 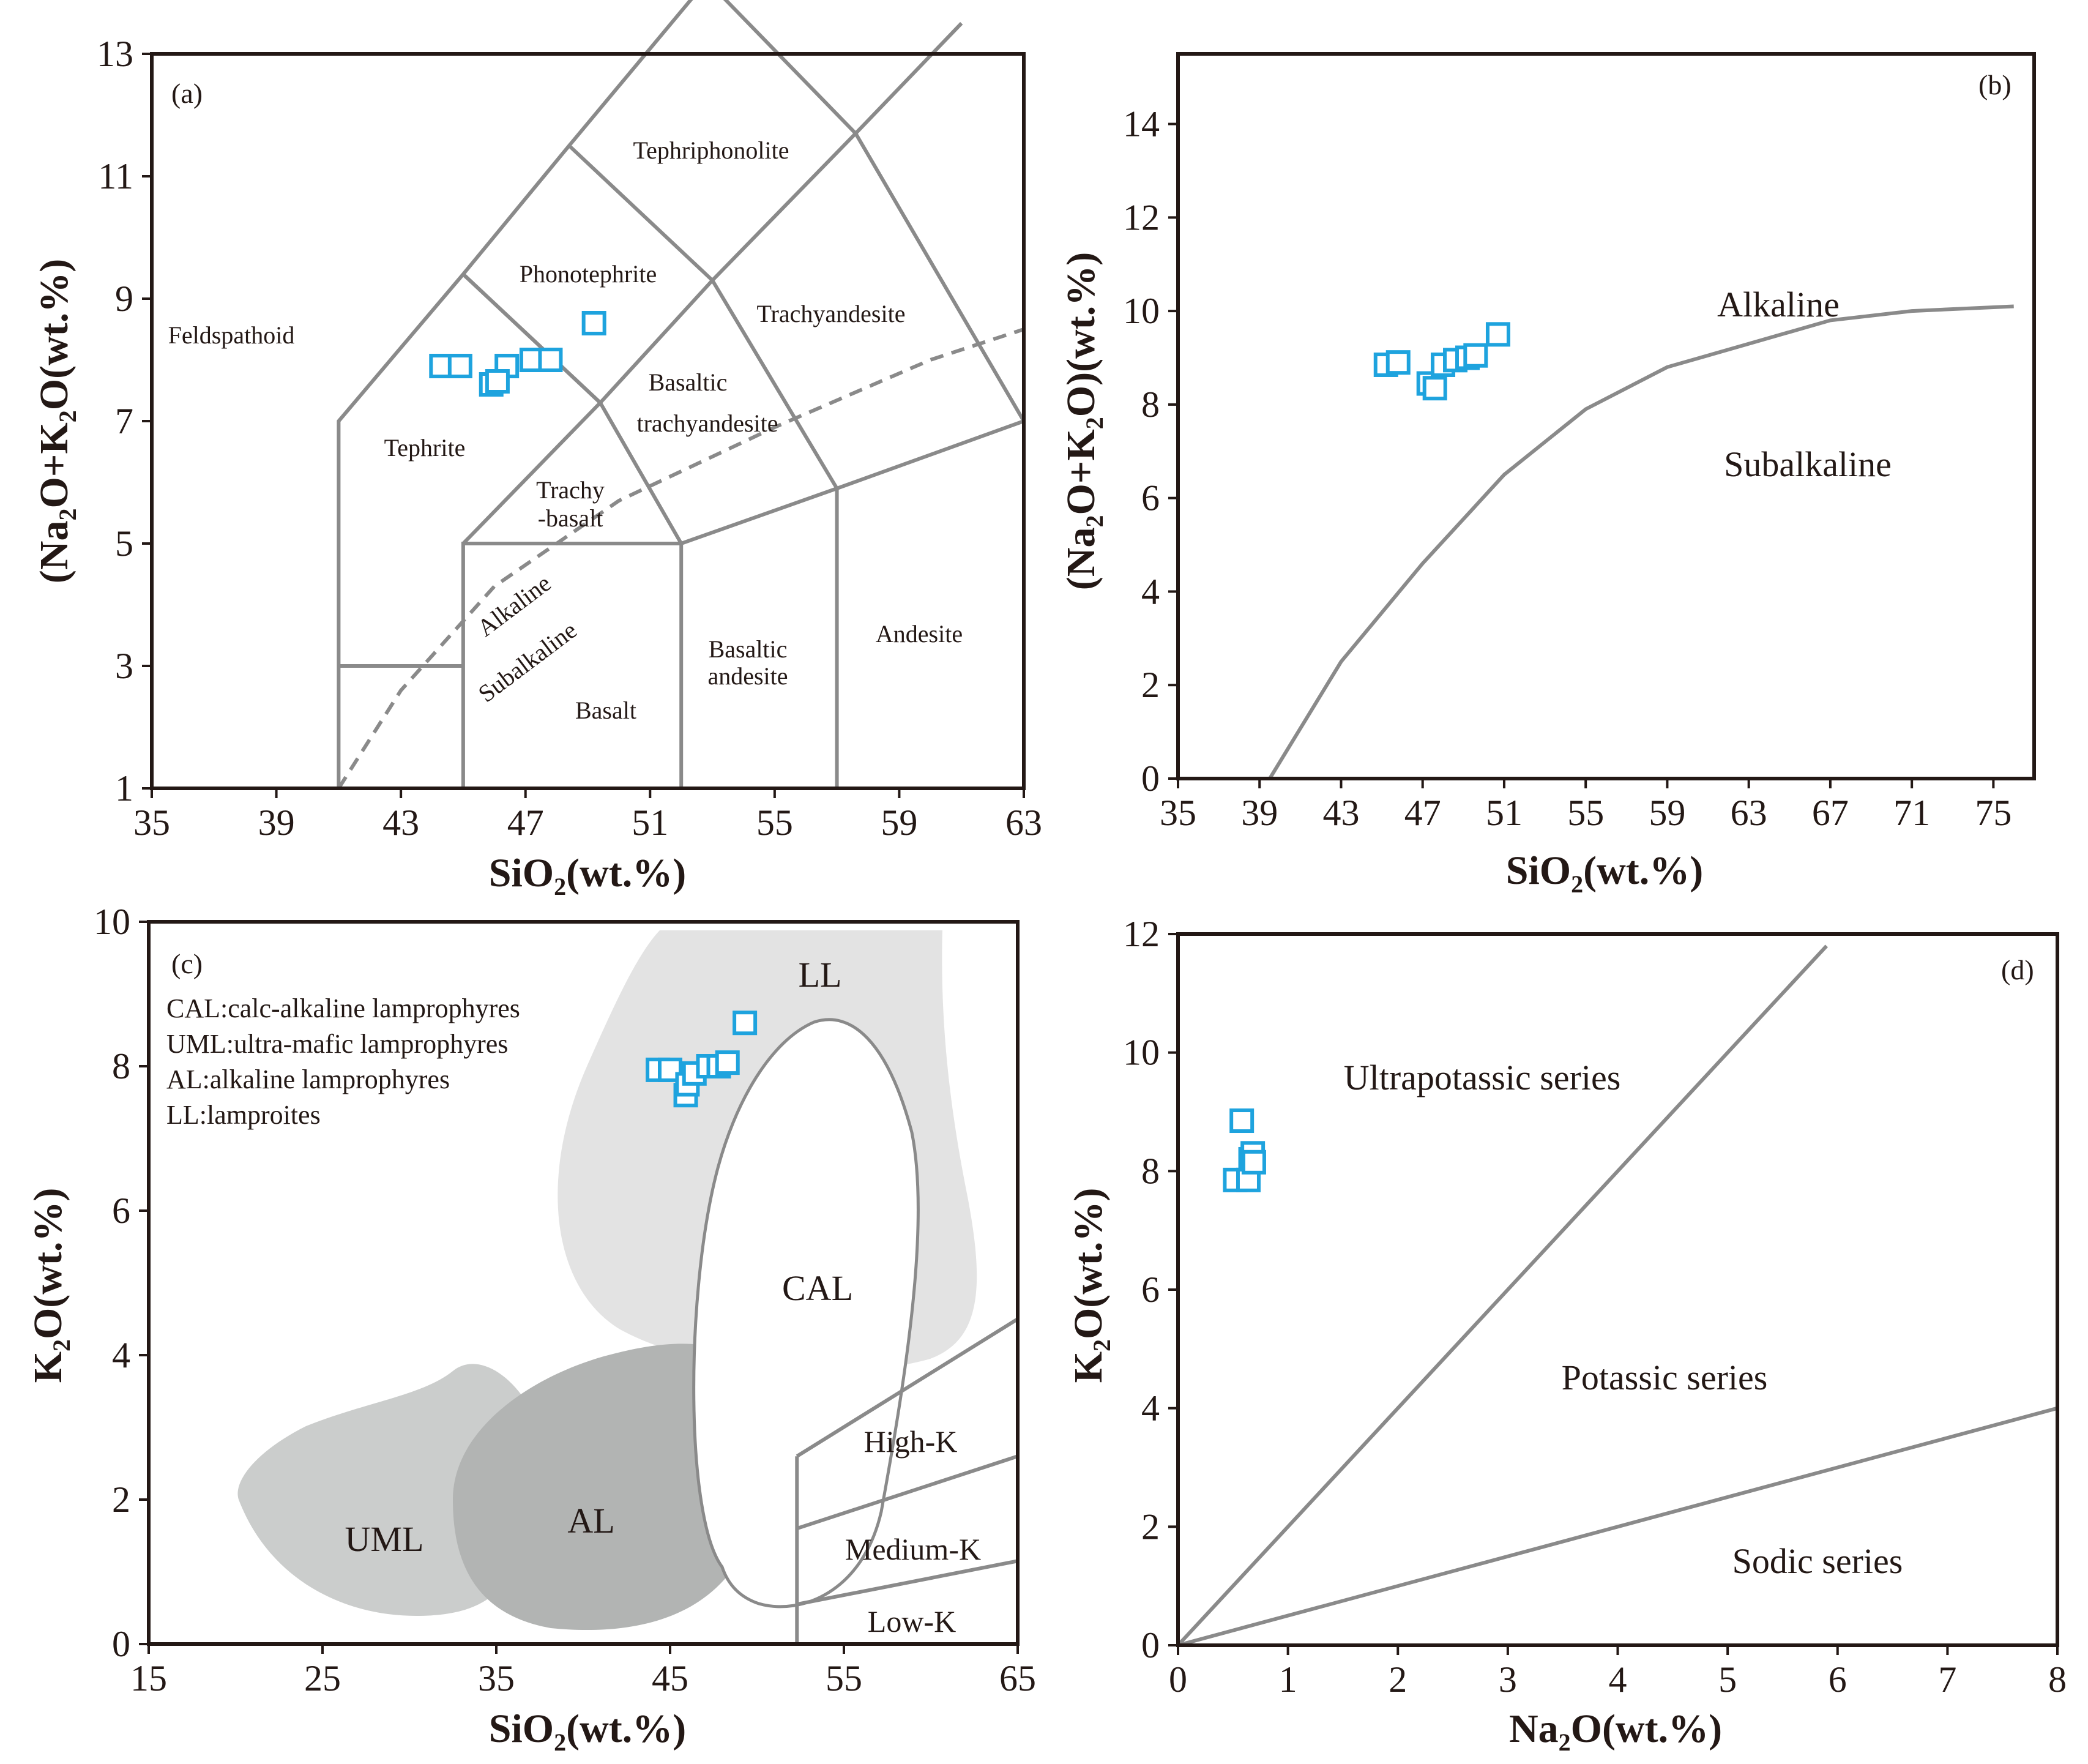 I want to click on panel-c-label: (c), so click(x=187, y=963).